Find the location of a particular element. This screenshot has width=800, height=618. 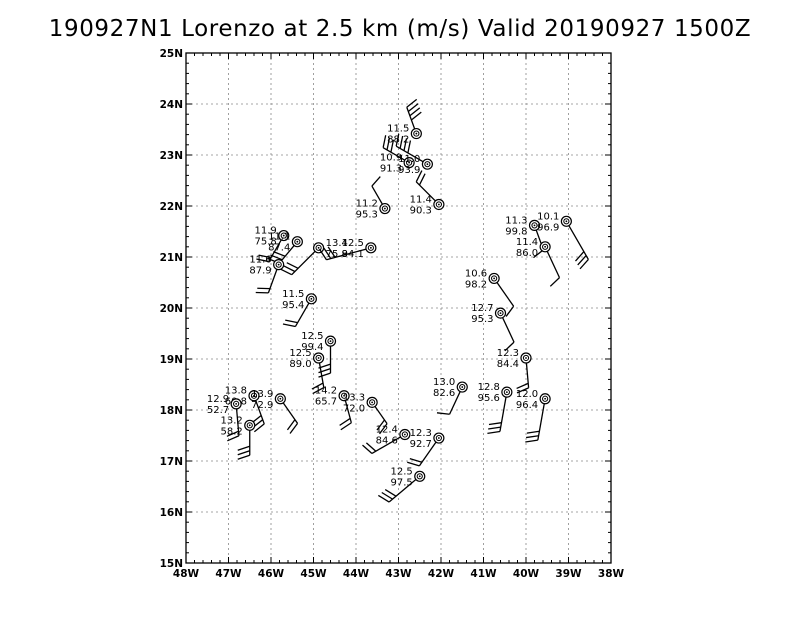

observation: 11.295.3 is located at coordinates (373, 198).